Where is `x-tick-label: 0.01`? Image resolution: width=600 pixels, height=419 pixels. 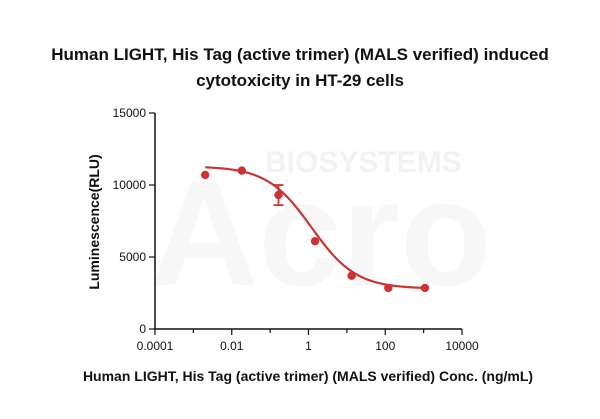 x-tick-label: 0.01 is located at coordinates (232, 346).